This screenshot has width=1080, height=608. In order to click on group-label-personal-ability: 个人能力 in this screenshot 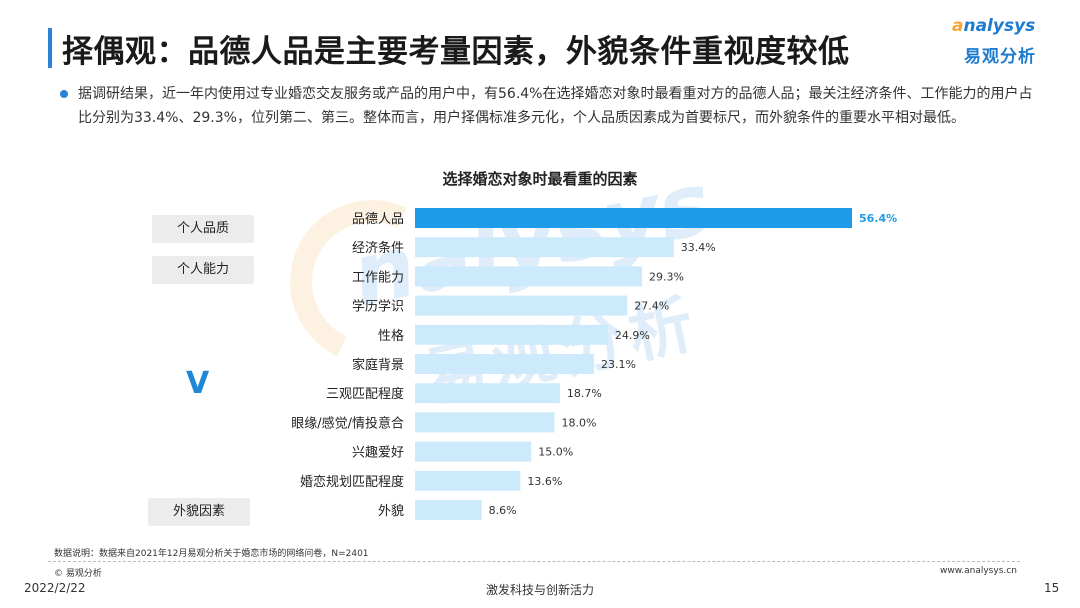, I will do `click(203, 270)`.